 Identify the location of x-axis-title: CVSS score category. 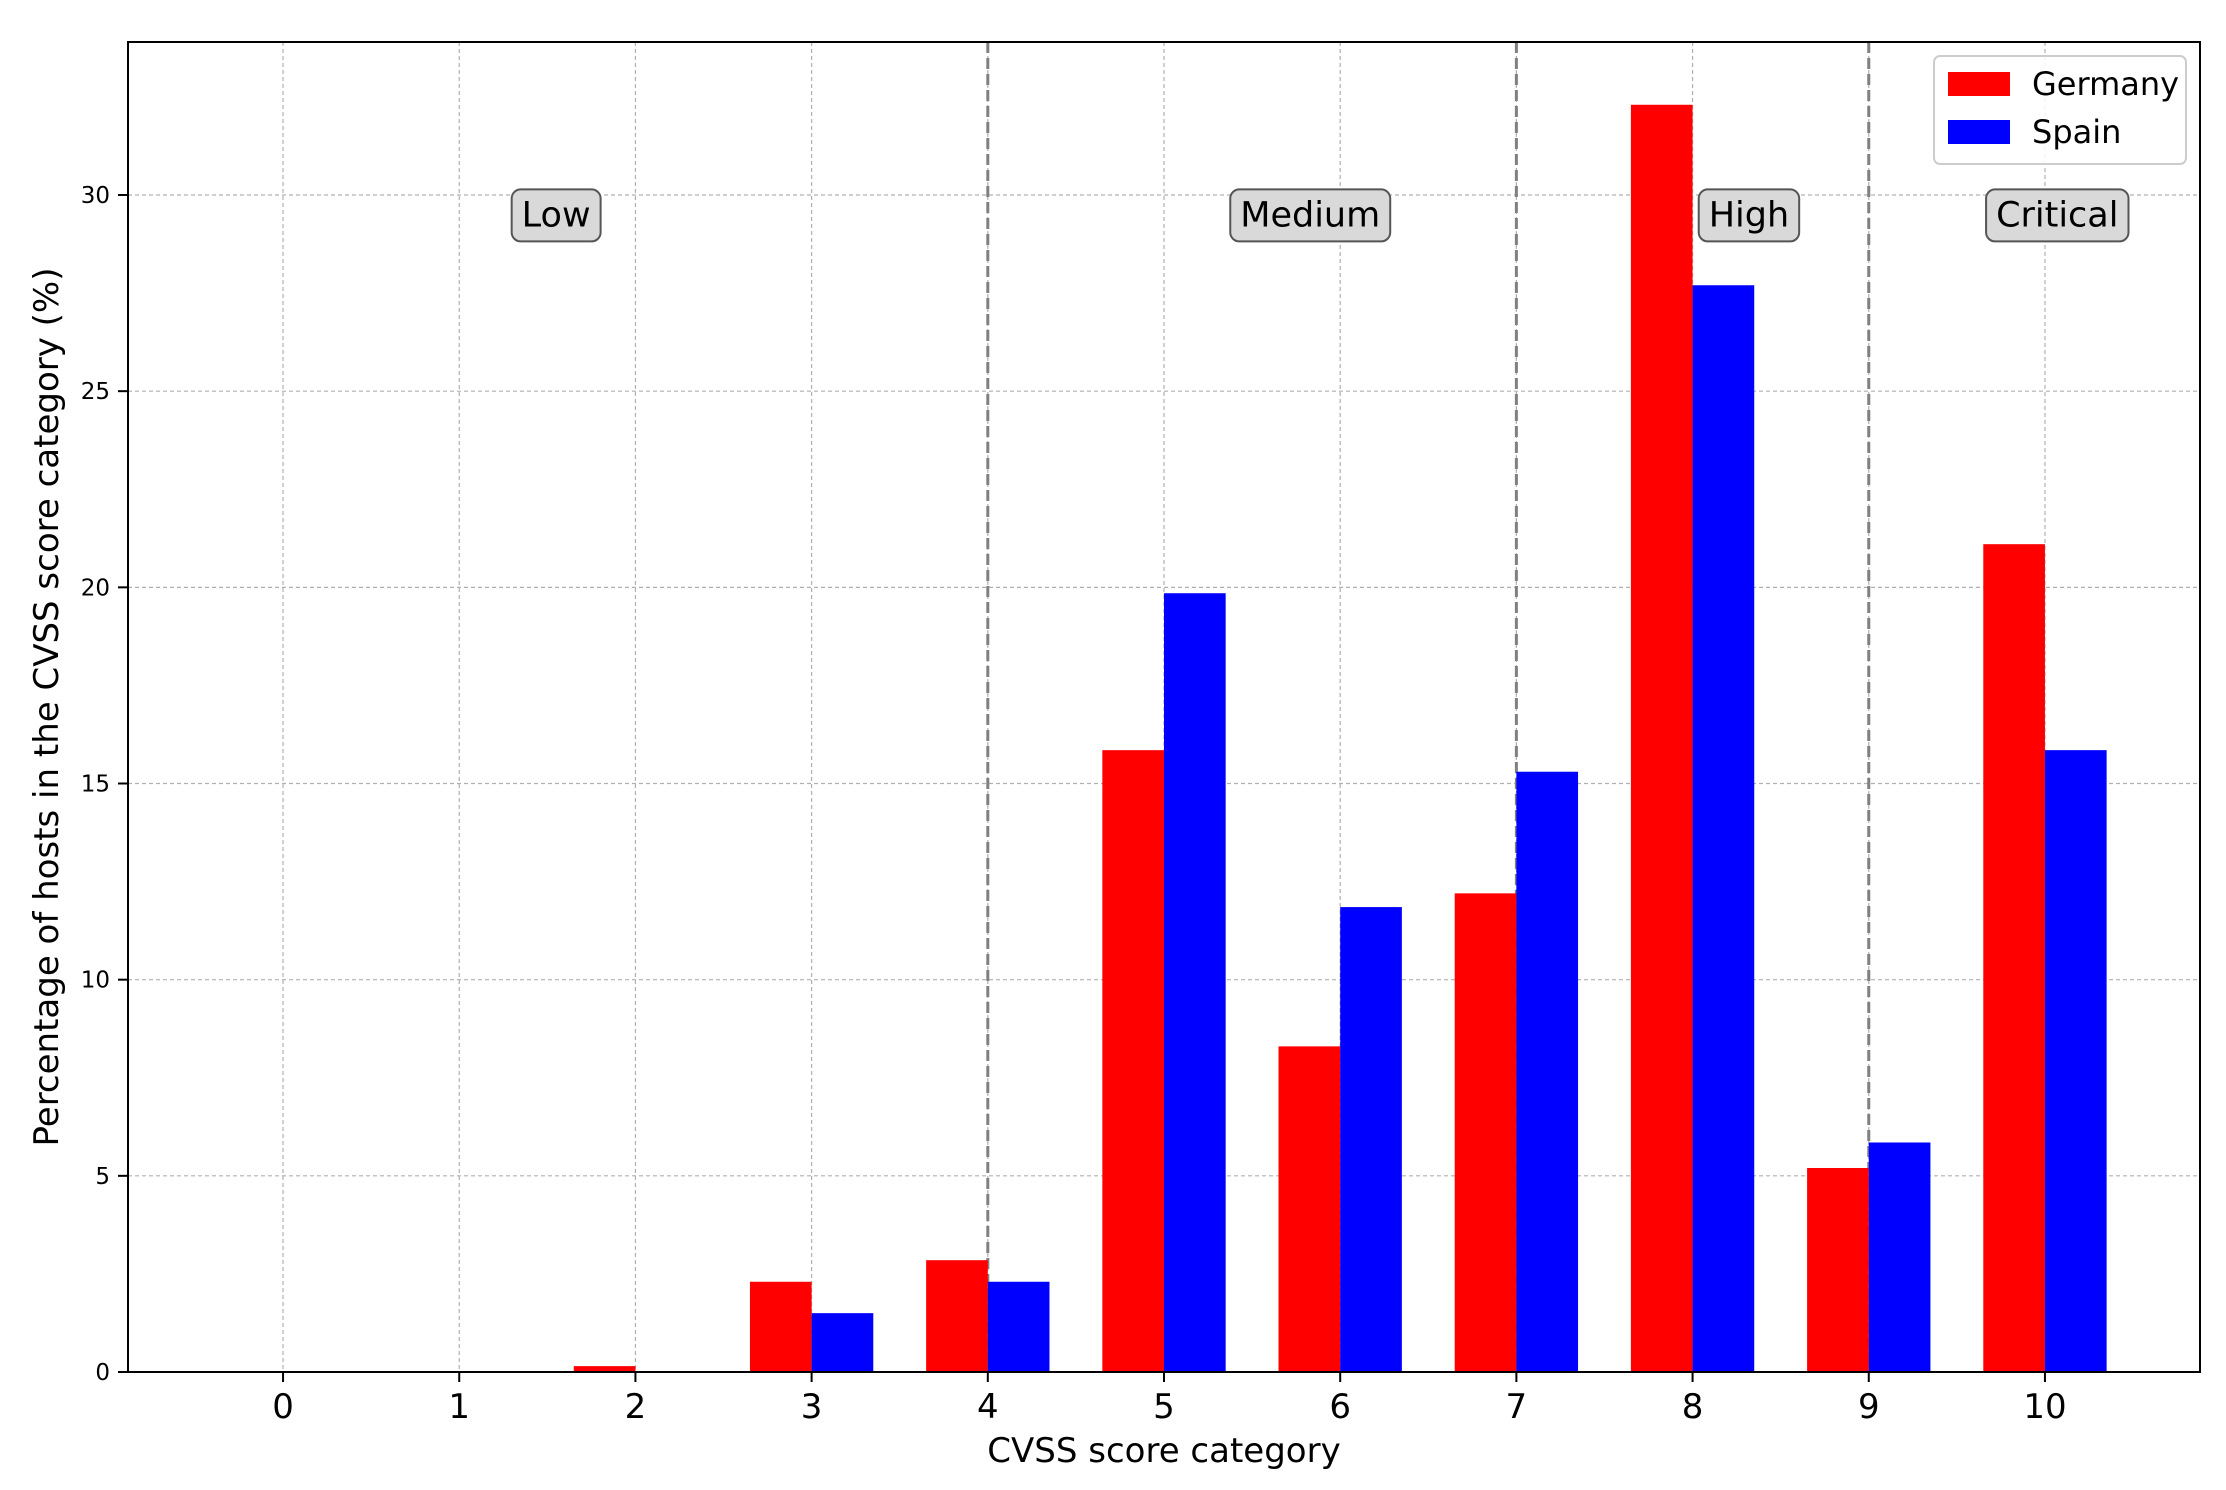
(1163, 1451).